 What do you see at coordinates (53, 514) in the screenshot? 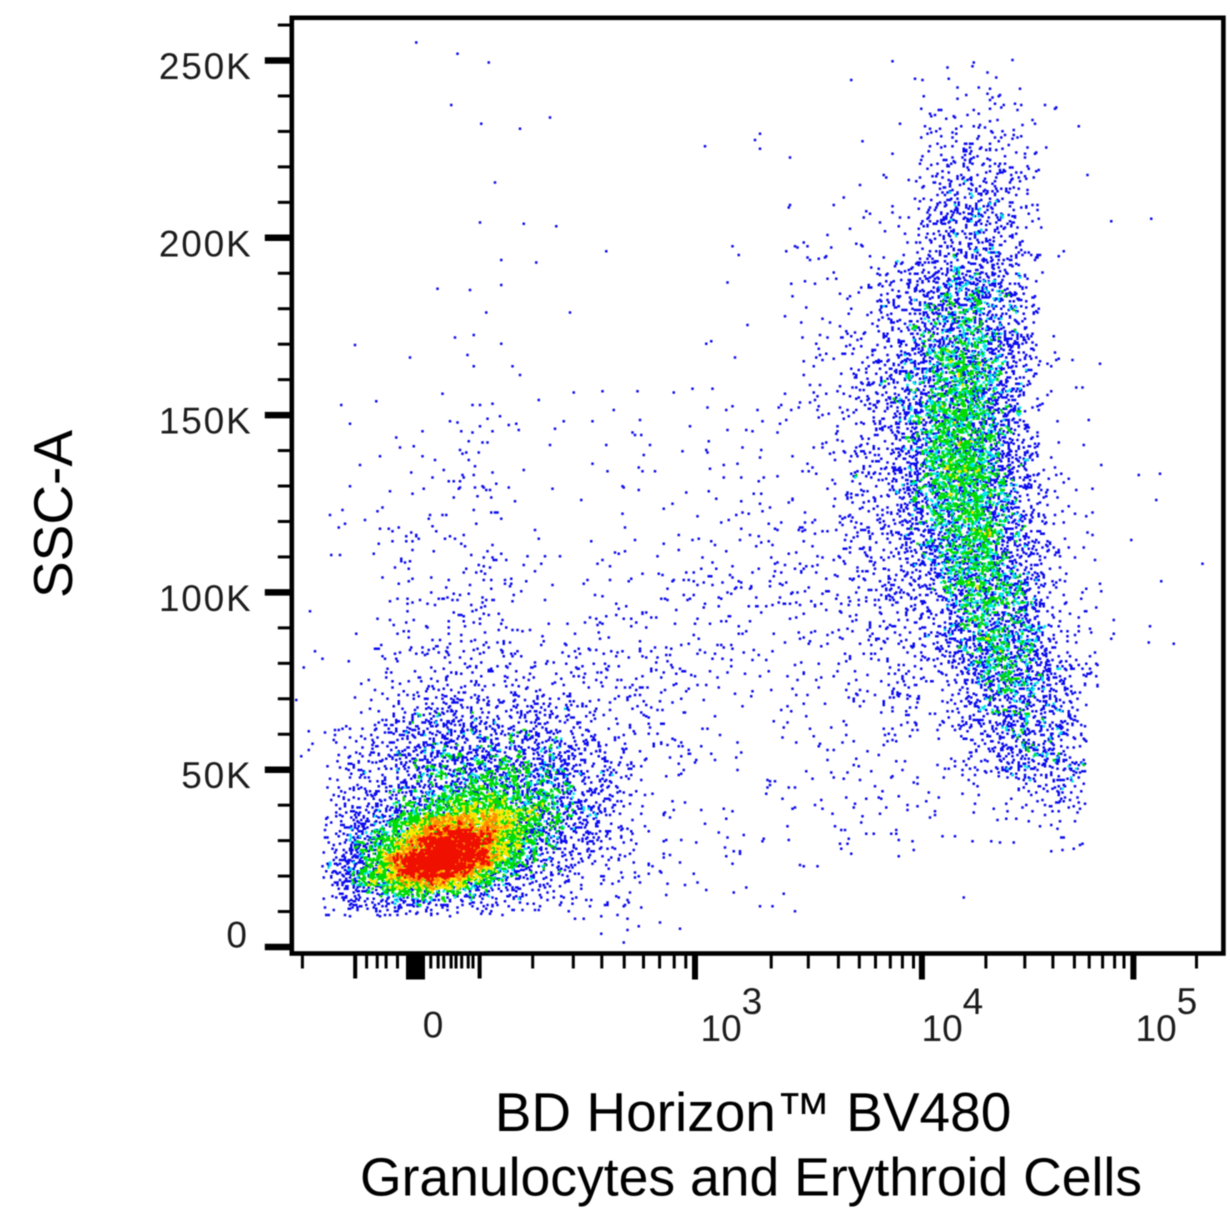
I see `svg-text: SSC-A` at bounding box center [53, 514].